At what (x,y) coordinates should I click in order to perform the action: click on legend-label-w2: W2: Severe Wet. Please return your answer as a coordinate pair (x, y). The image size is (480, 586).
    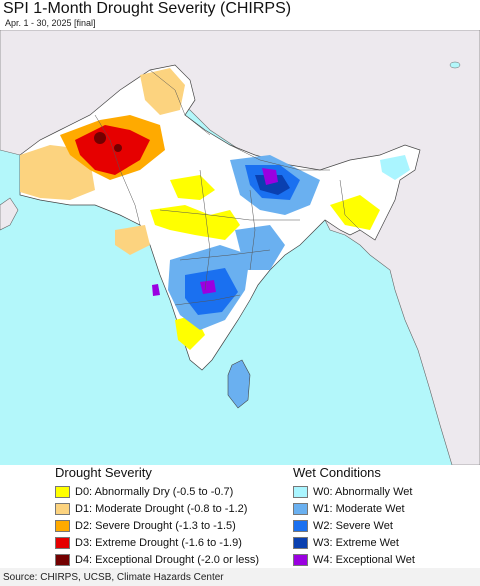
    Looking at the image, I should click on (353, 525).